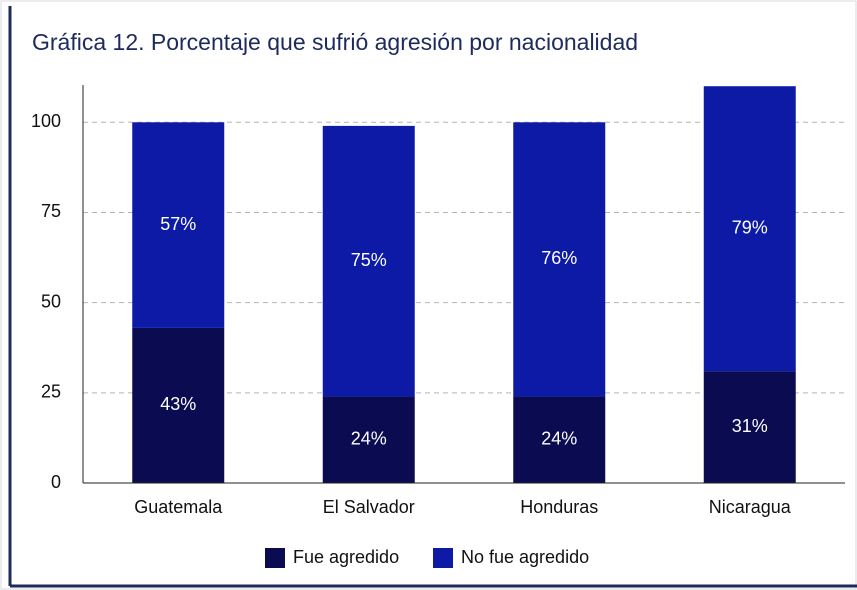 This screenshot has height=590, width=857. What do you see at coordinates (56, 482) in the screenshot?
I see `y-tick-label: 0` at bounding box center [56, 482].